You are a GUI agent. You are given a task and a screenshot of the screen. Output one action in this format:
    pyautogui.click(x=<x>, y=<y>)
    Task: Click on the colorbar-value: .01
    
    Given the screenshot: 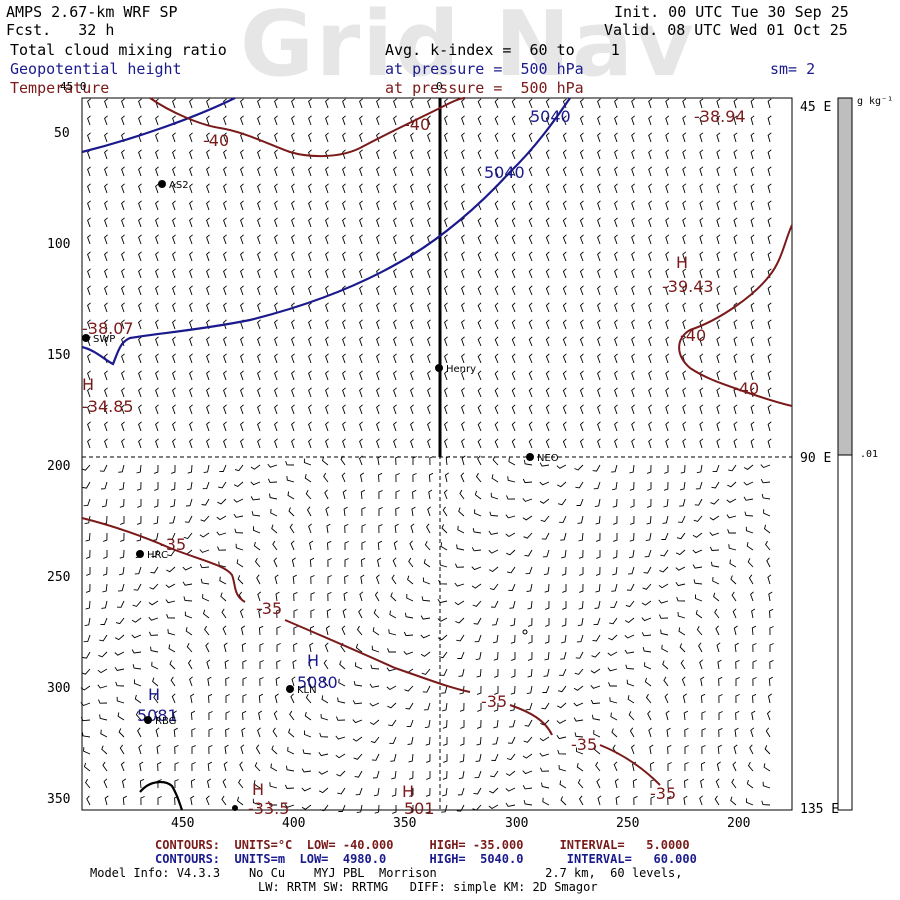 What is the action you would take?
    pyautogui.click(x=869, y=454)
    